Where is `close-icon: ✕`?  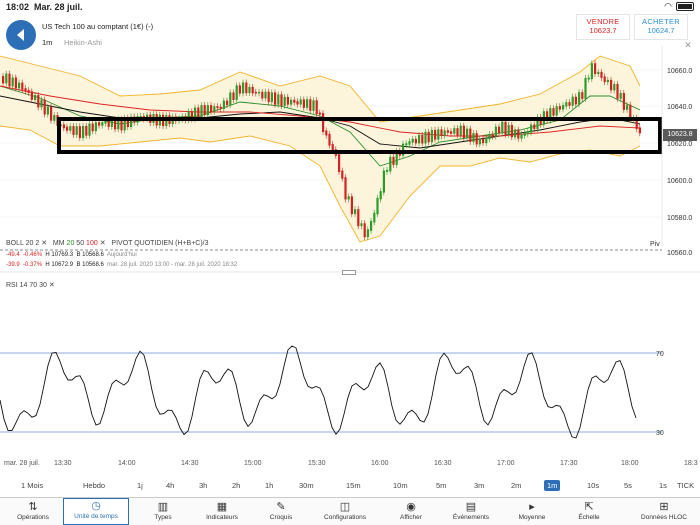
close-icon: ✕ is located at coordinates (688, 45).